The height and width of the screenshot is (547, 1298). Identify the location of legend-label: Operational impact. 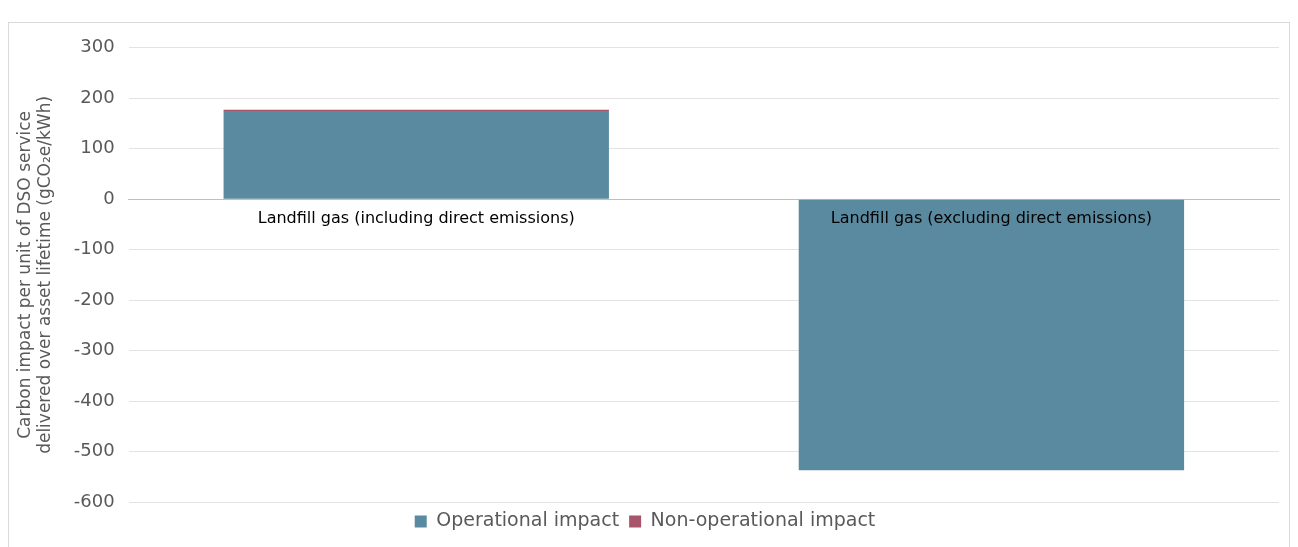
(528, 519).